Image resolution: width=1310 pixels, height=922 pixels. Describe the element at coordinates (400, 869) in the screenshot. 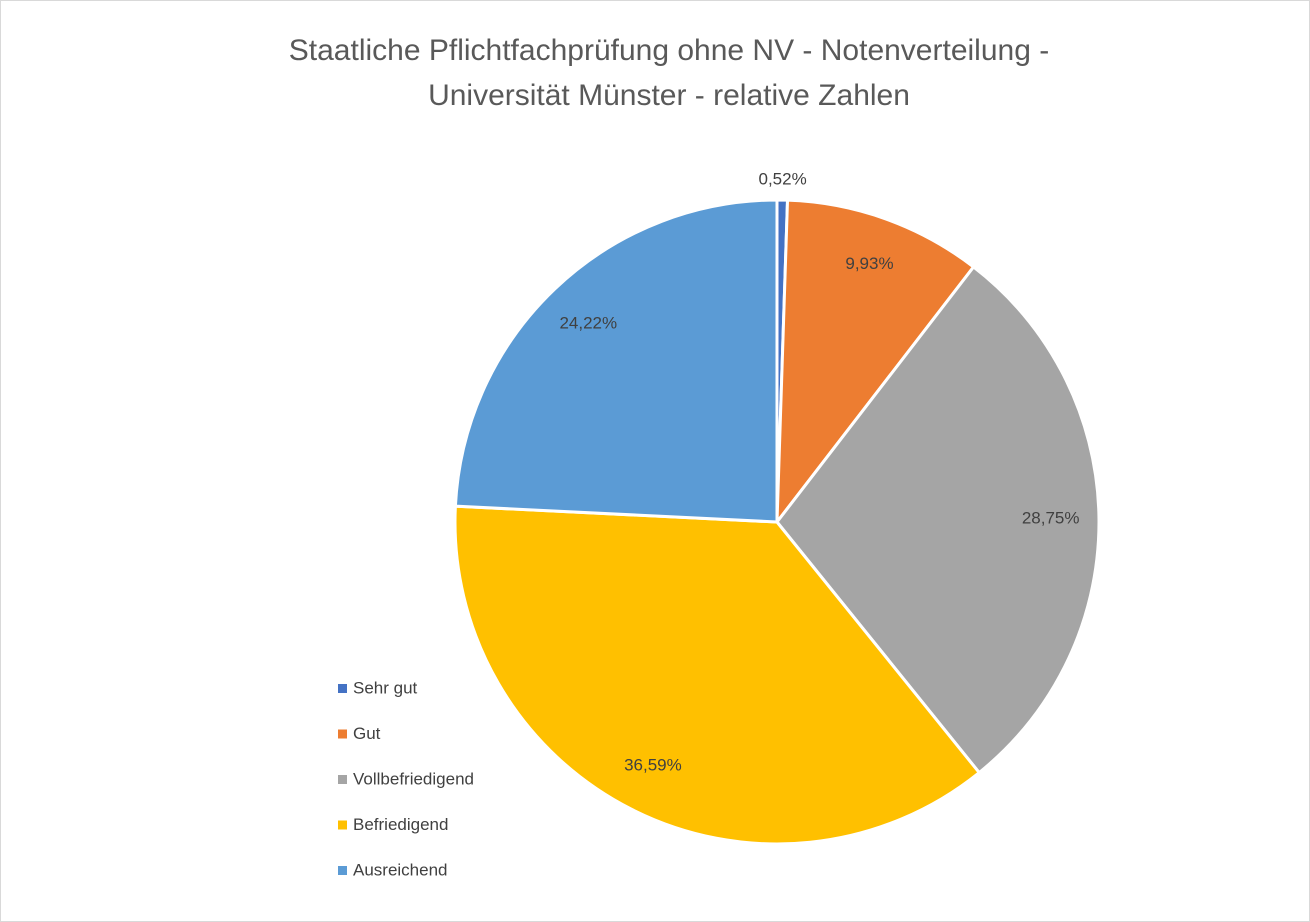

I see `legend-label: Ausreichend` at that location.